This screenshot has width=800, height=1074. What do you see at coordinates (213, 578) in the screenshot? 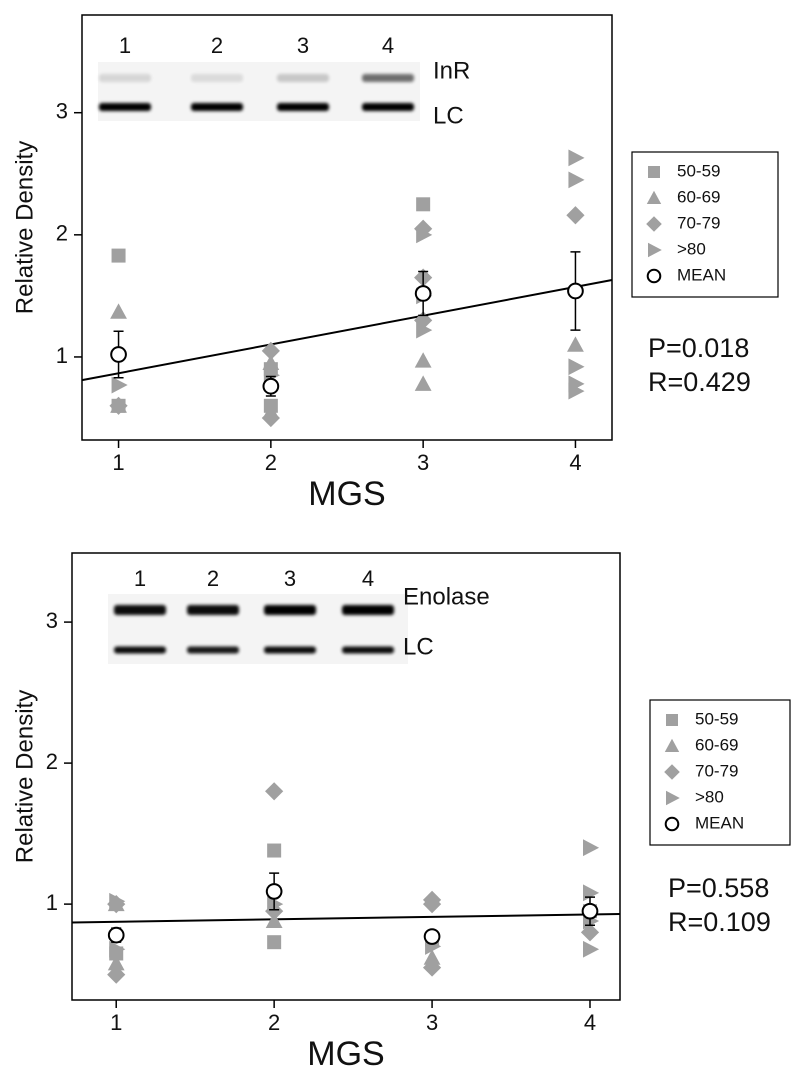
I see `lane-label: 2` at bounding box center [213, 578].